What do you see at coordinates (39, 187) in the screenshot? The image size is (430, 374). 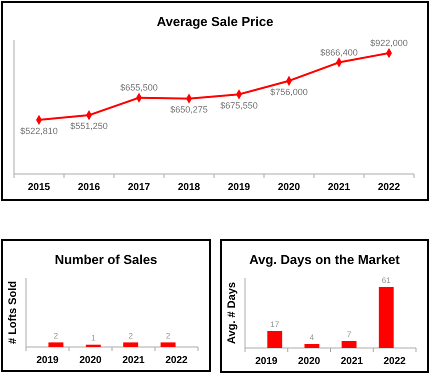 I see `x-tick-label: 2015` at bounding box center [39, 187].